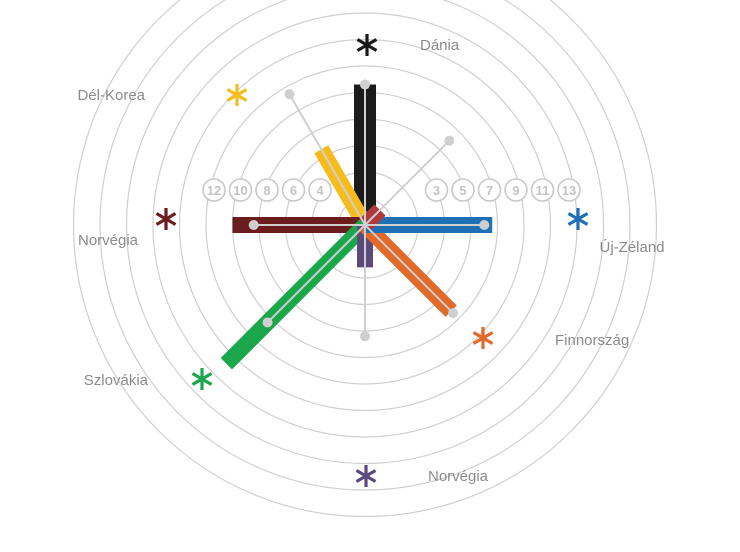 This screenshot has height=552, width=740. I want to click on country-label-6: Új-Zéland, so click(631, 247).